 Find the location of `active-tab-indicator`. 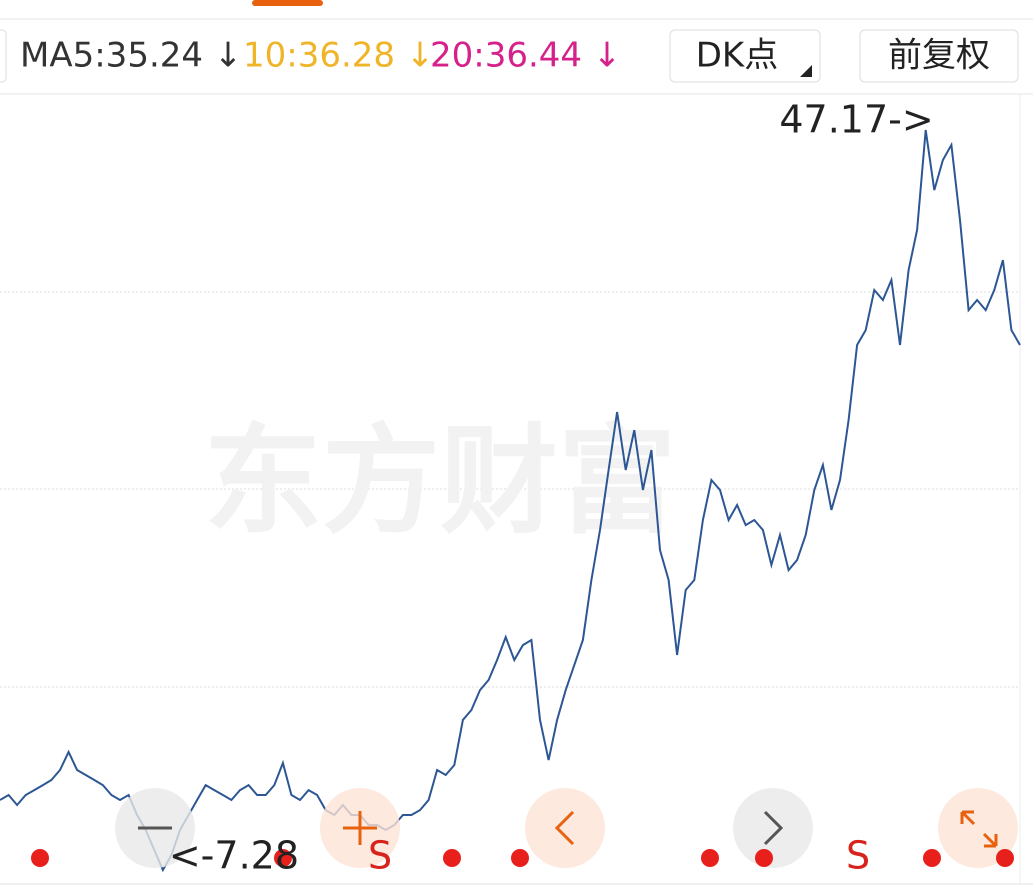

active-tab-indicator is located at coordinates (287, 3).